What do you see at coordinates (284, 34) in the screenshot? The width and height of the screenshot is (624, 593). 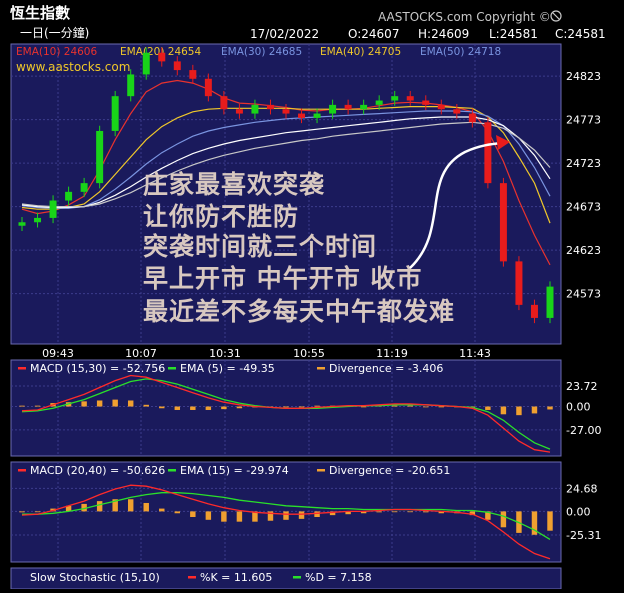 I see `quote-date: 17/02/2022` at bounding box center [284, 34].